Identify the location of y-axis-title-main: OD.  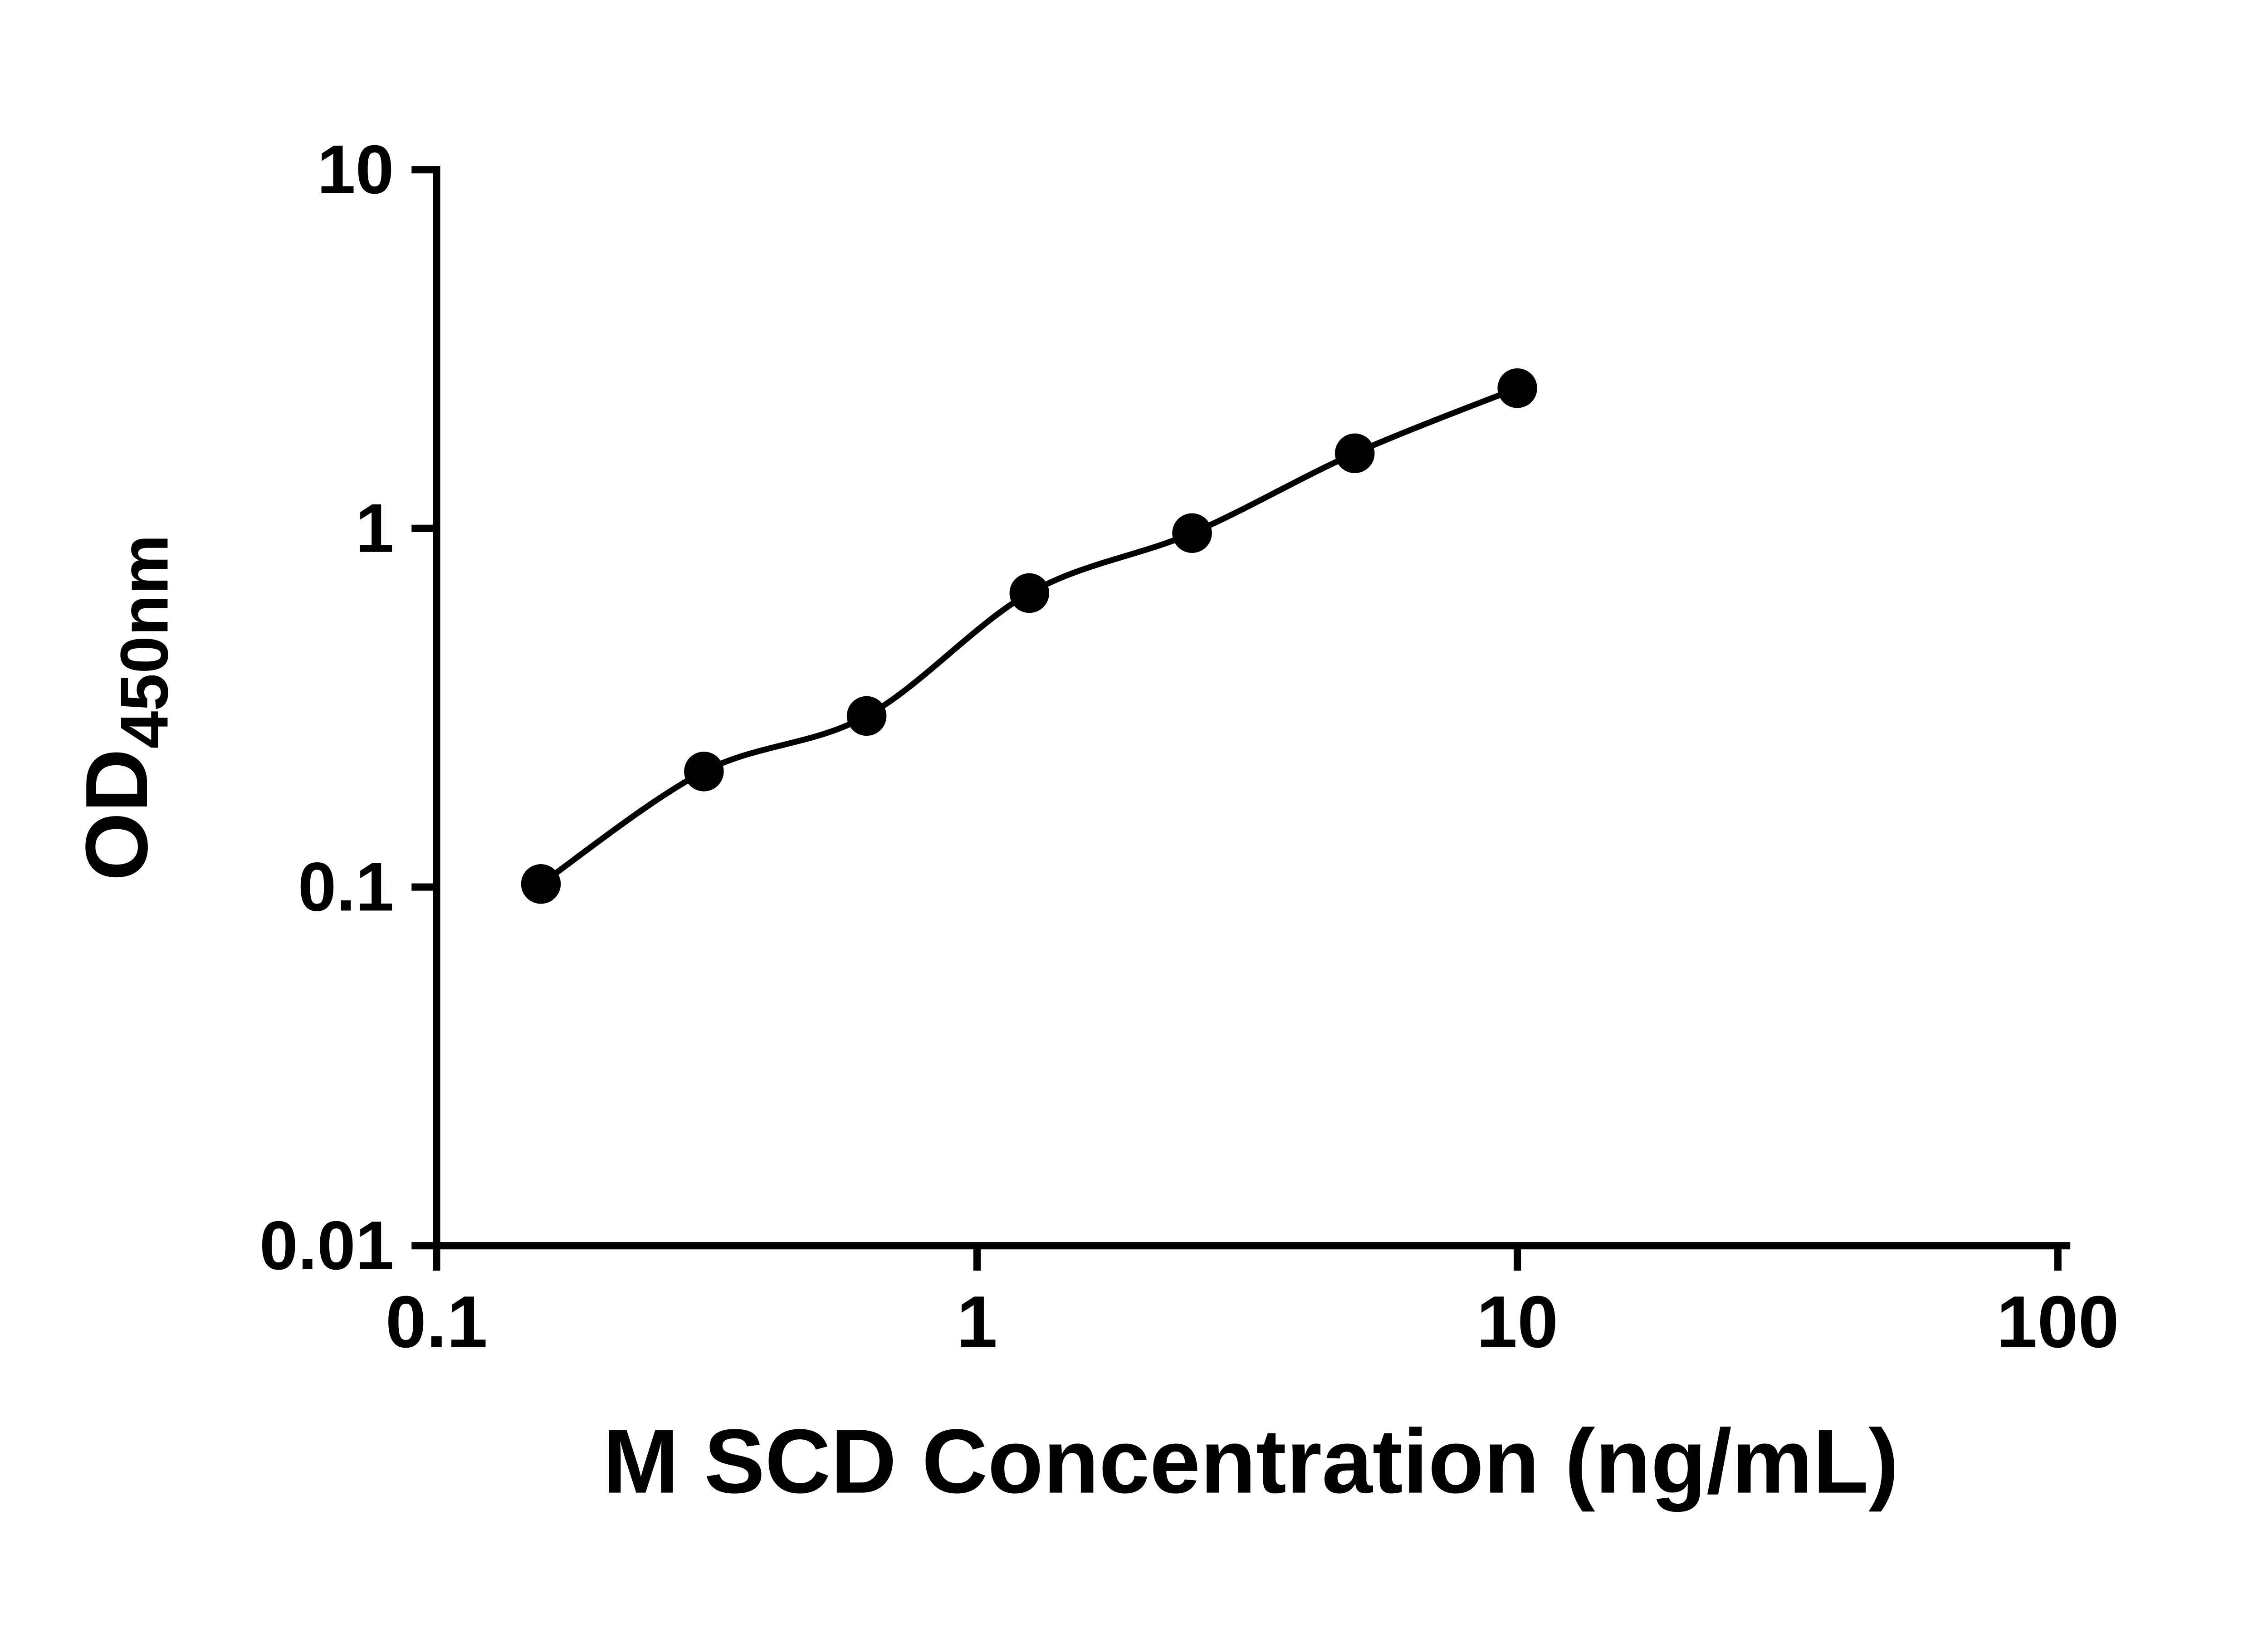
(117, 815).